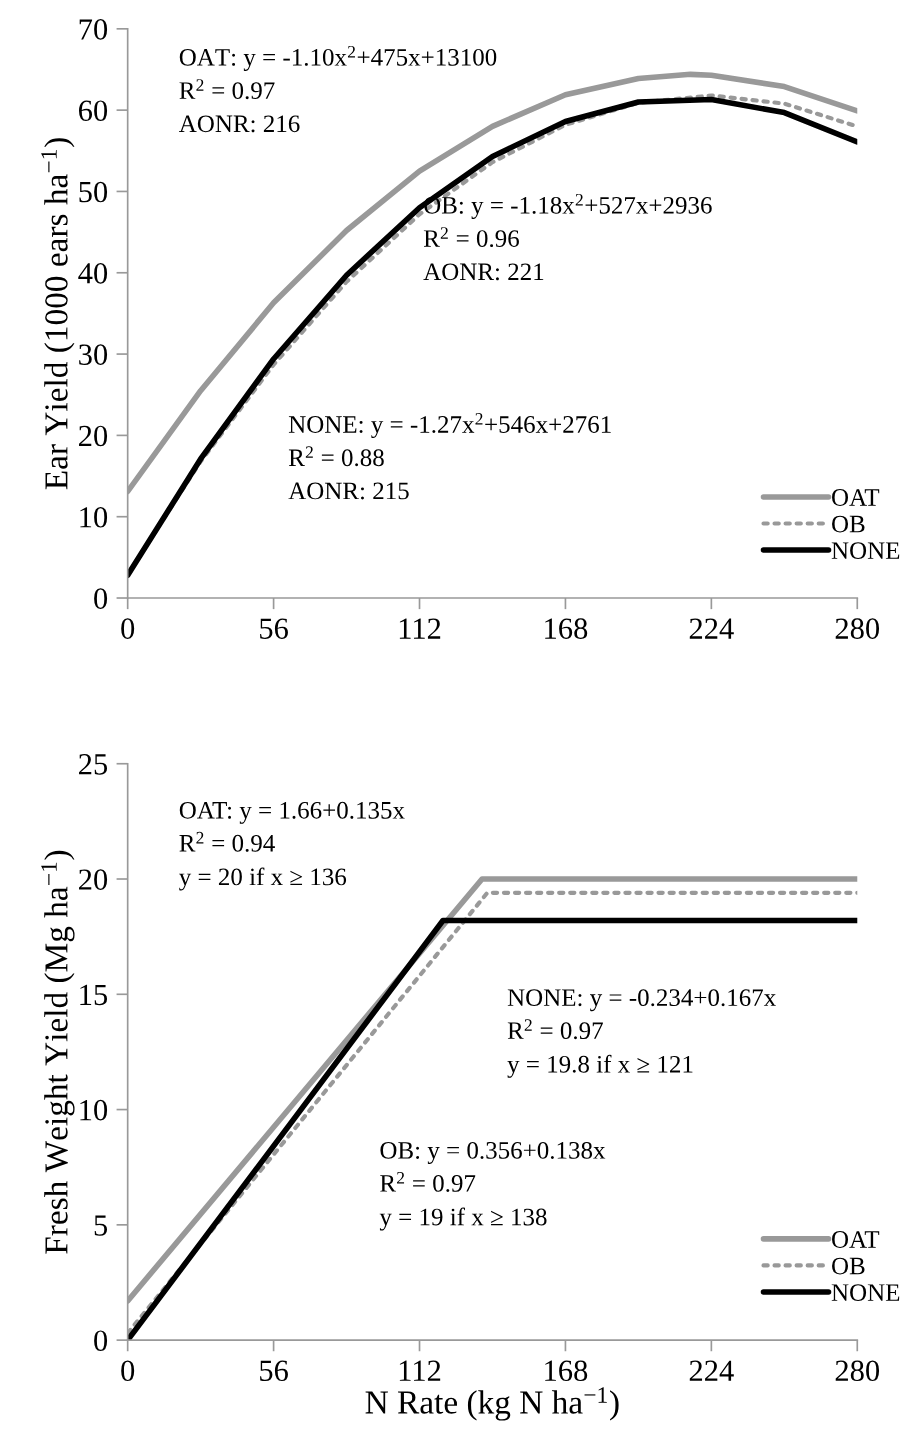  Describe the element at coordinates (94, 995) in the screenshot. I see `y-tick-label: 15` at that location.